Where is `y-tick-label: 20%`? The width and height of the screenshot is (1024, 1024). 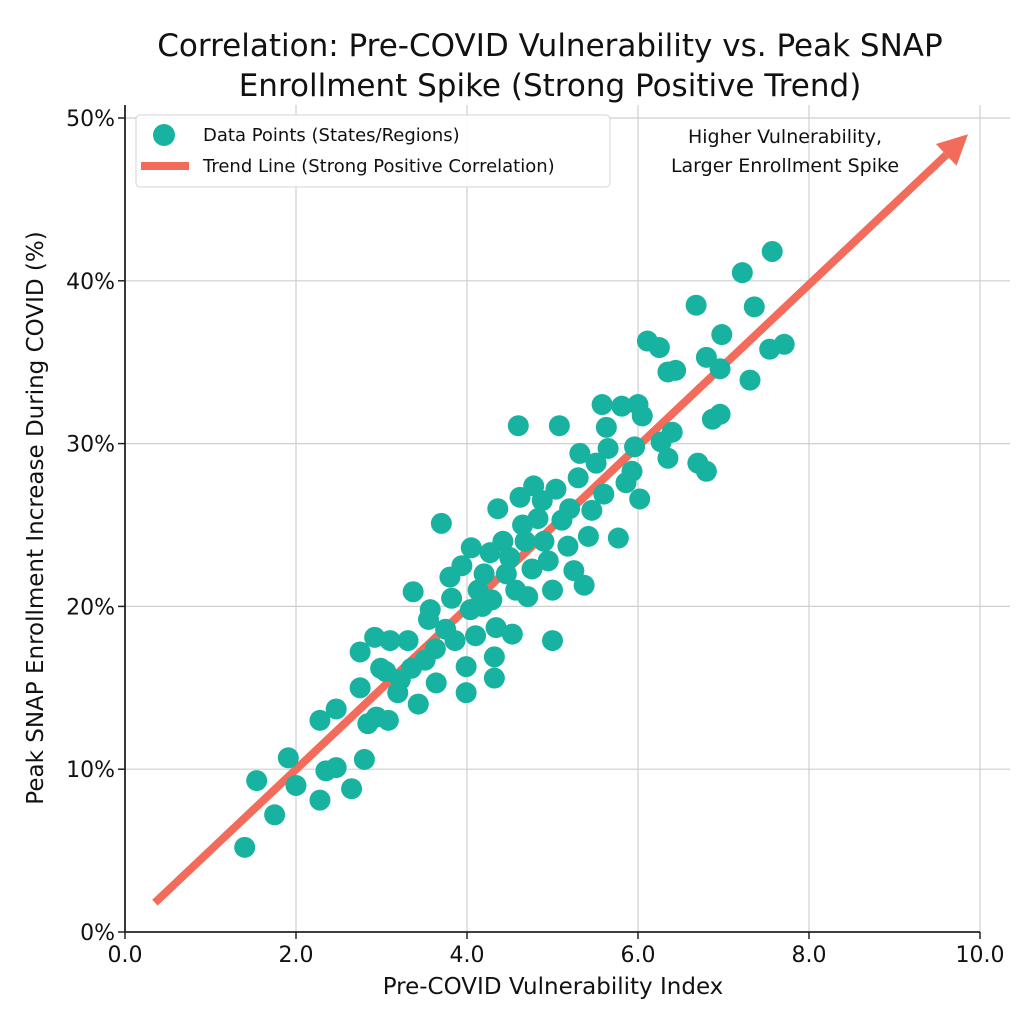 y-tick-label: 20% is located at coordinates (90, 607).